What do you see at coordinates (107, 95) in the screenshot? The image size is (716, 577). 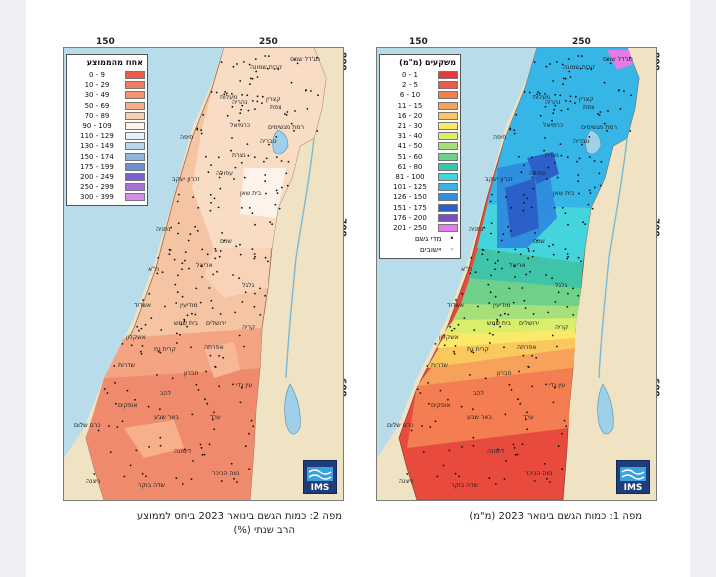 I see `left-legend-row: 30 - 49` at bounding box center [107, 95].